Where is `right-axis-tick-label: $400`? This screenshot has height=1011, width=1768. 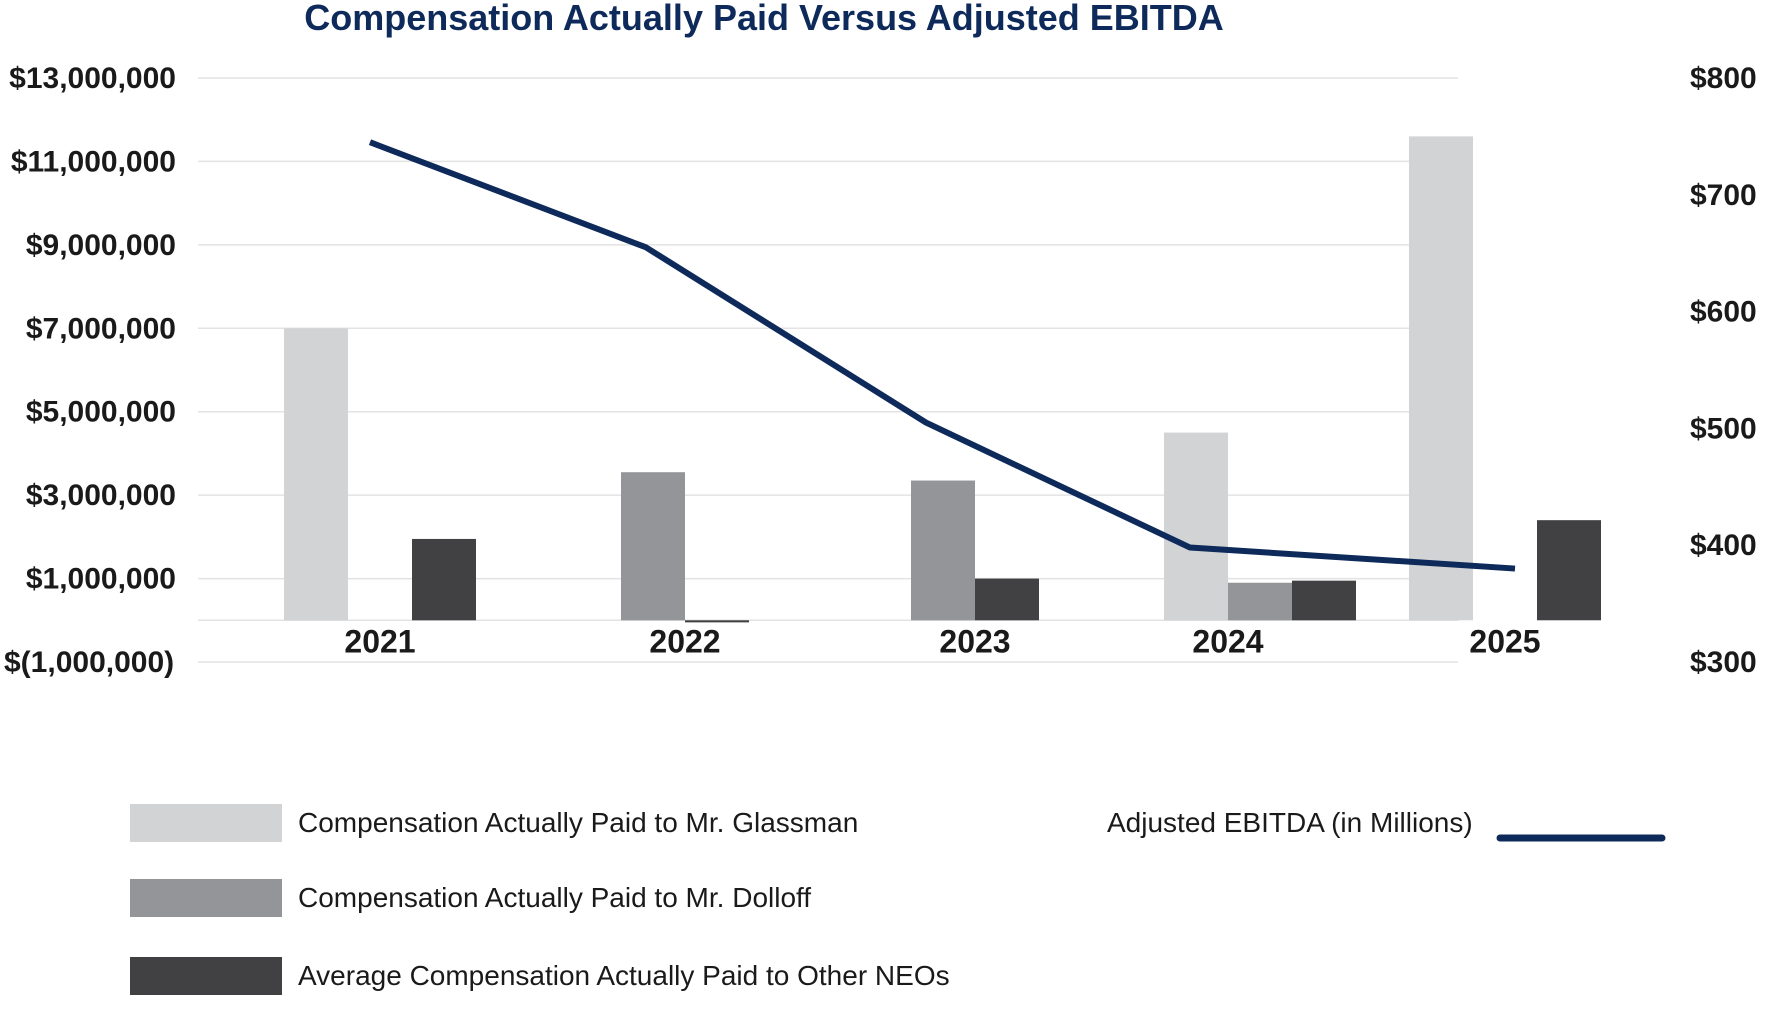 right-axis-tick-label: $400 is located at coordinates (1723, 545).